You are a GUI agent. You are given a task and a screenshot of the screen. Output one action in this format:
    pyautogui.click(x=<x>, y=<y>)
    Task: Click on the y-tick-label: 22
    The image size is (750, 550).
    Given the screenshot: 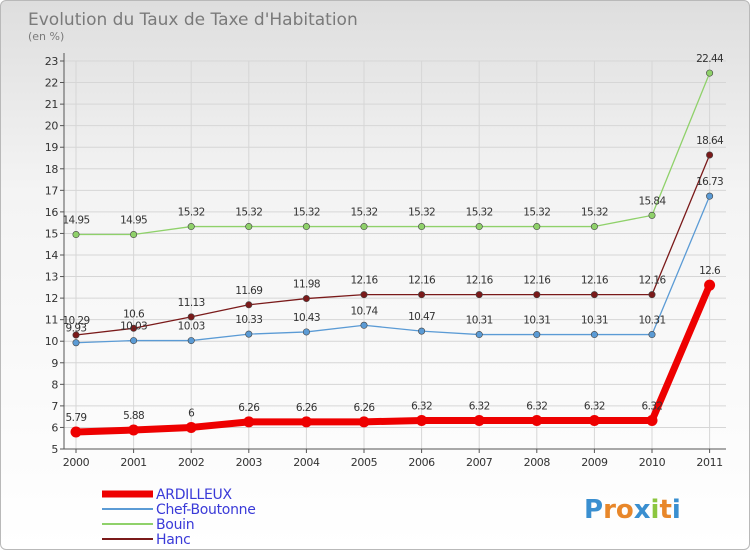 What is the action you would take?
    pyautogui.click(x=51, y=83)
    